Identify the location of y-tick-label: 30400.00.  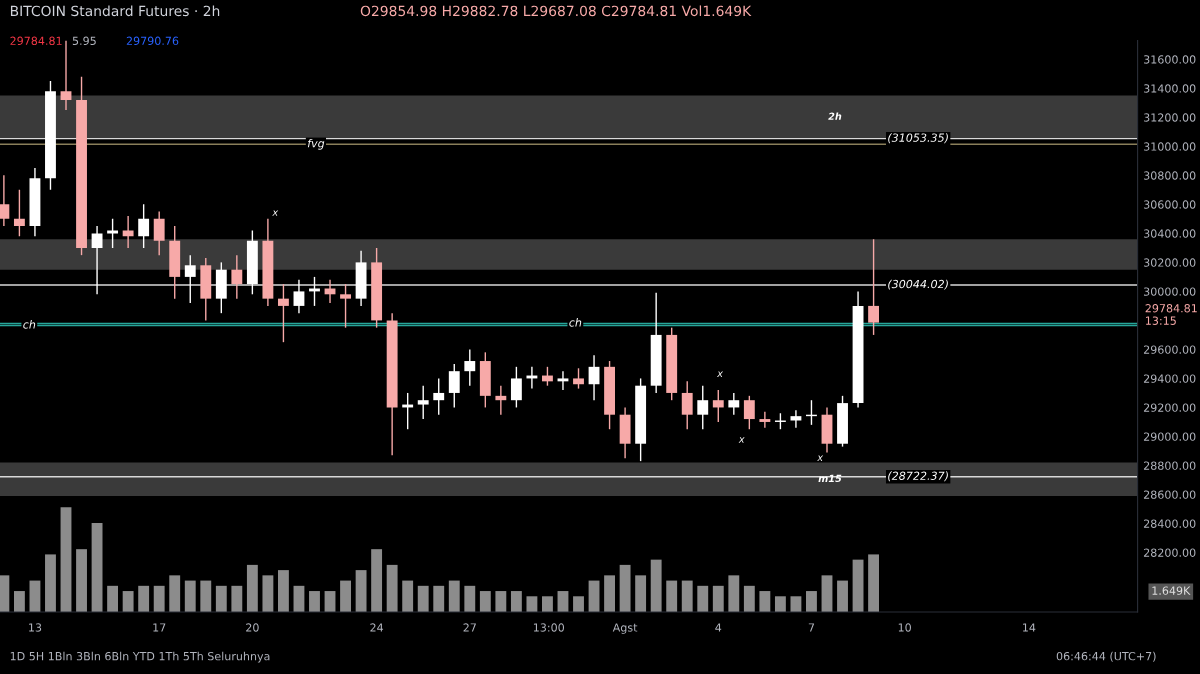
(1170, 233).